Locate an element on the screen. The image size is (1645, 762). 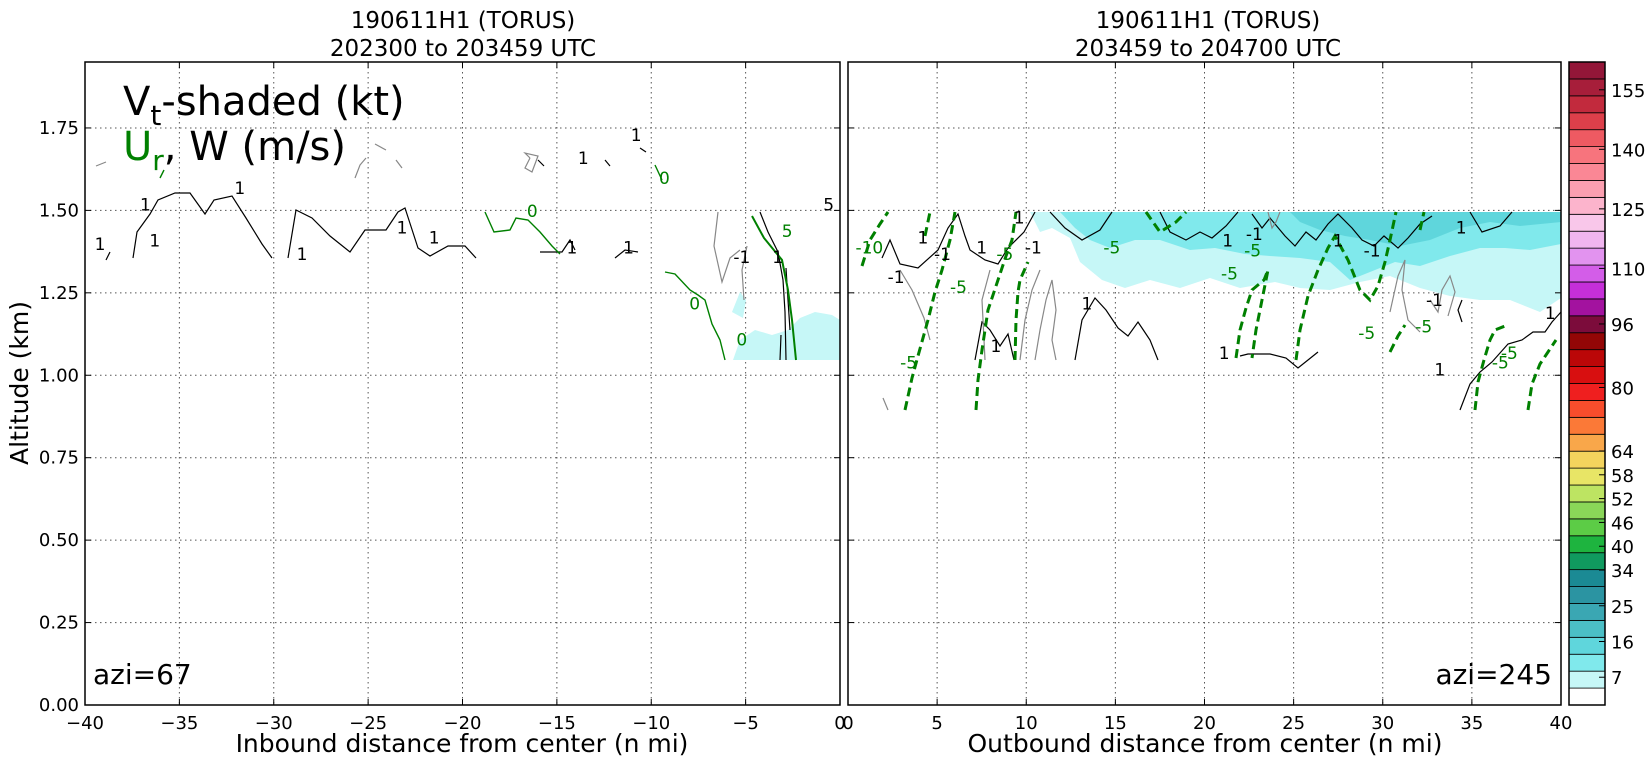
colorbar-tick-label: 80 is located at coordinates (1622, 388).